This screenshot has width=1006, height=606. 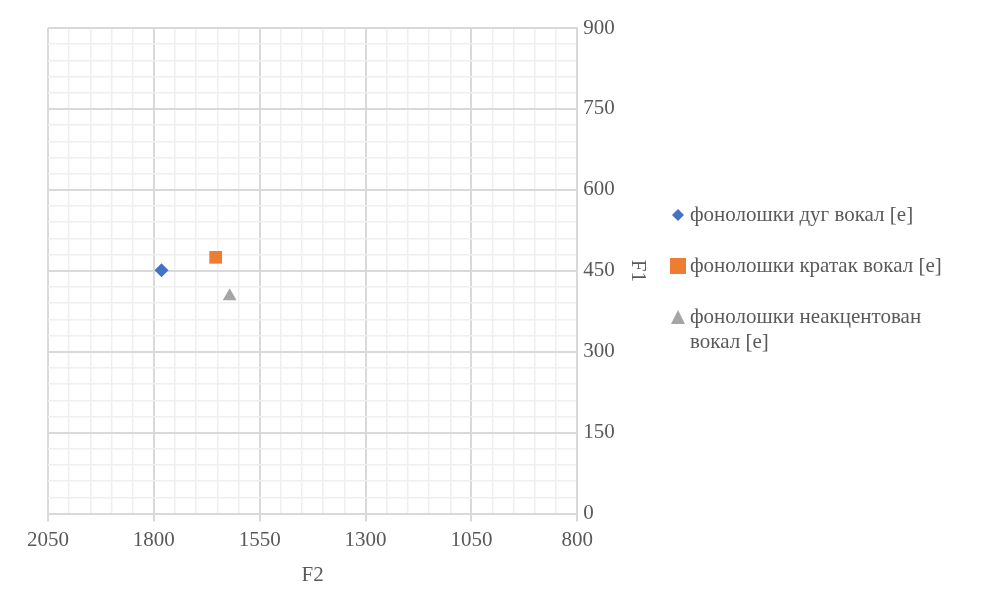 I want to click on y-tick-label: 600, so click(x=599, y=188).